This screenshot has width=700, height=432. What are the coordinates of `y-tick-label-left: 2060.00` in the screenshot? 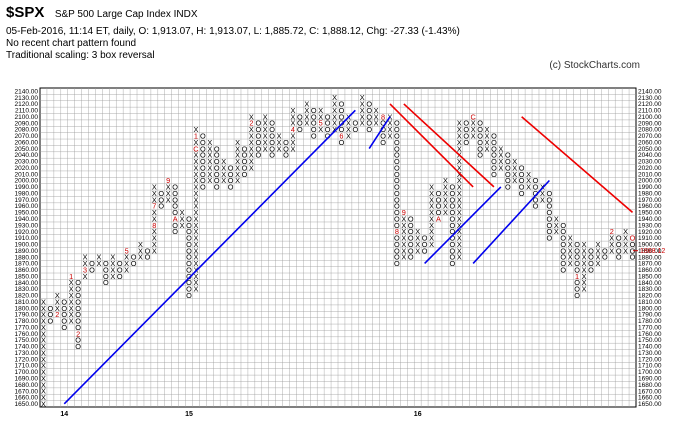 It's located at (27, 142).